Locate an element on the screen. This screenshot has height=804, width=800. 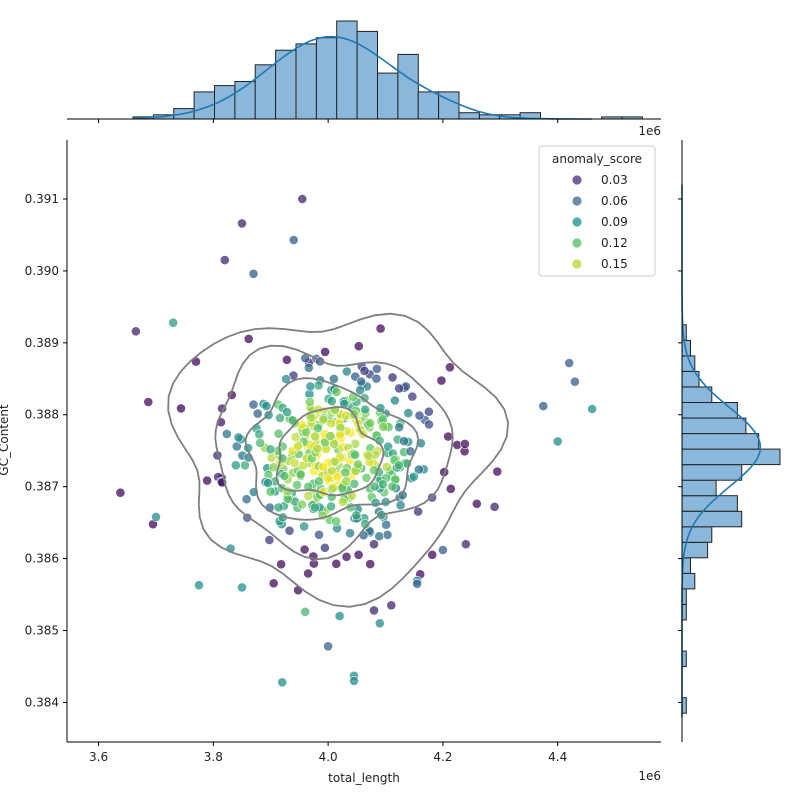
y-axis-label: GC_Content is located at coordinates (5, 440).